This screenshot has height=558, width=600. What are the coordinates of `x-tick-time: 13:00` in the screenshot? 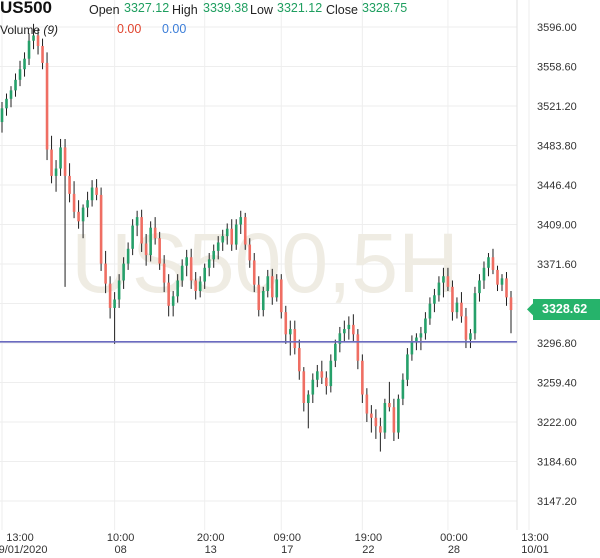 It's located at (535, 538).